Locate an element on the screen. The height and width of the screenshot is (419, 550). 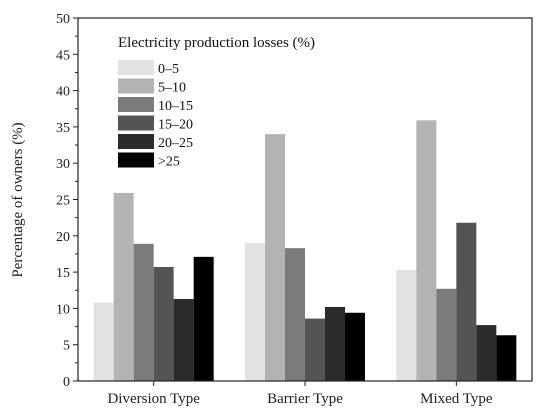
legend-label: 5–10 is located at coordinates (172, 88).